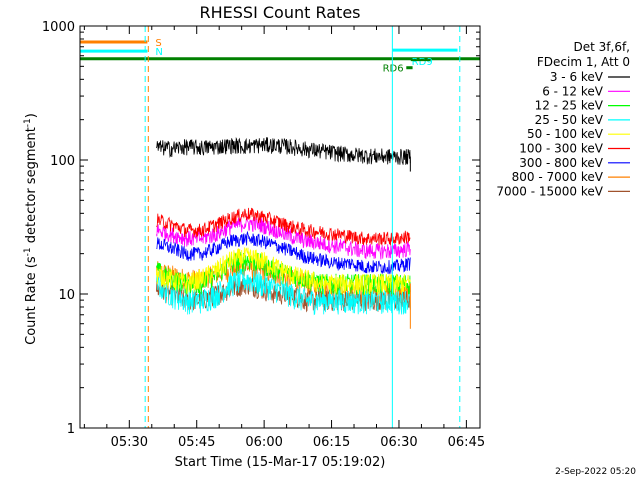  I want to click on x-tick-label: 05:30, so click(129, 442).